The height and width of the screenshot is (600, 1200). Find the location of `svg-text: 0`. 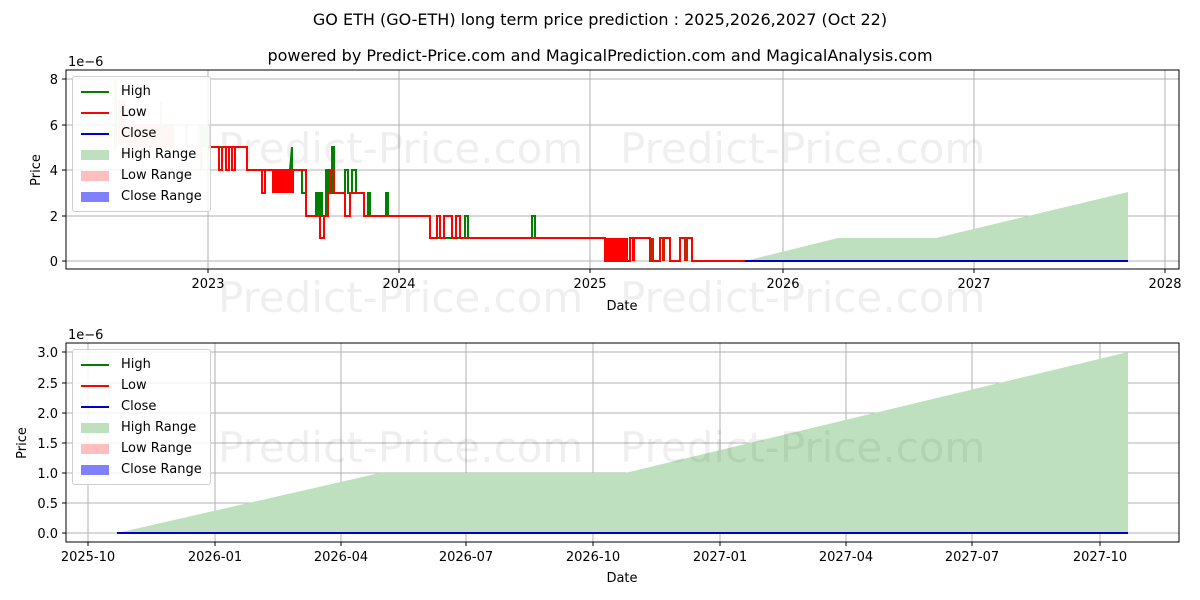

svg-text: 0 is located at coordinates (54, 262).